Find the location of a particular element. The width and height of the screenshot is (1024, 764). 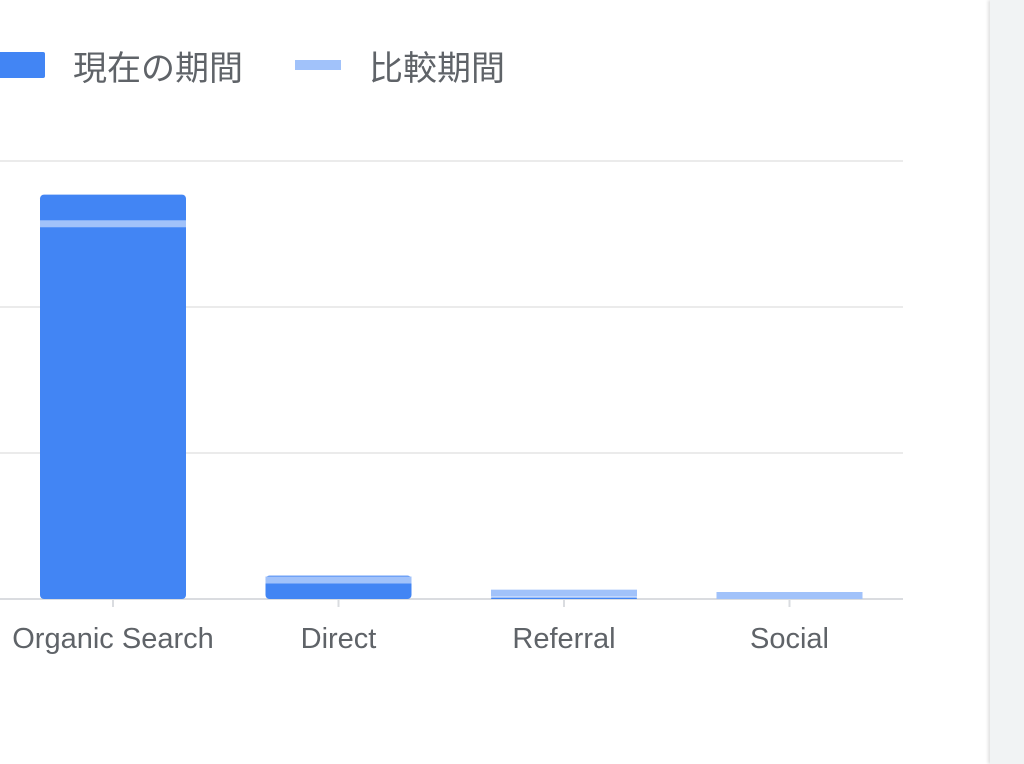

x-tick-label: Social is located at coordinates (789, 639).